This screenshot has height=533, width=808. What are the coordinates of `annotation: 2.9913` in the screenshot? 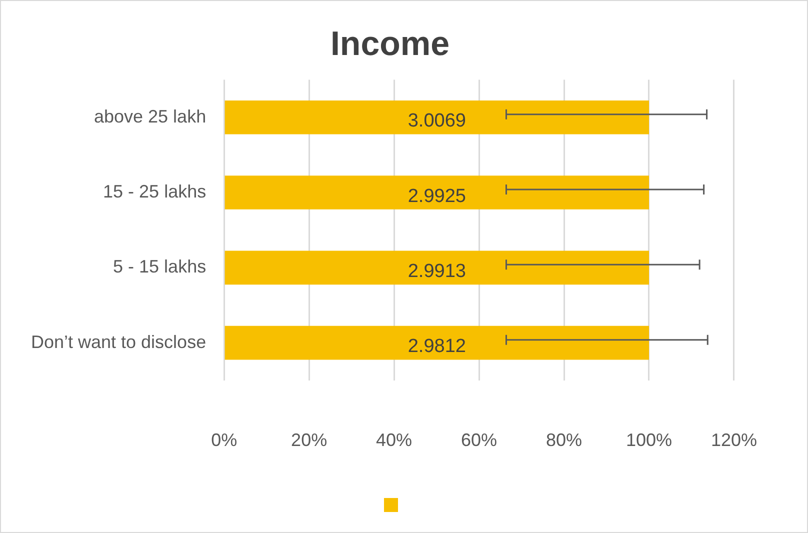 It's located at (437, 271).